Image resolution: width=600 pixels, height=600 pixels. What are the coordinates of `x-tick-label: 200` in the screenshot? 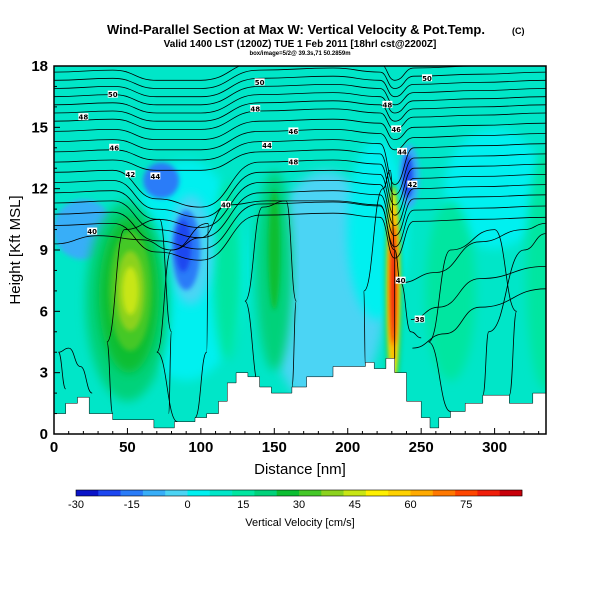 It's located at (347, 447).